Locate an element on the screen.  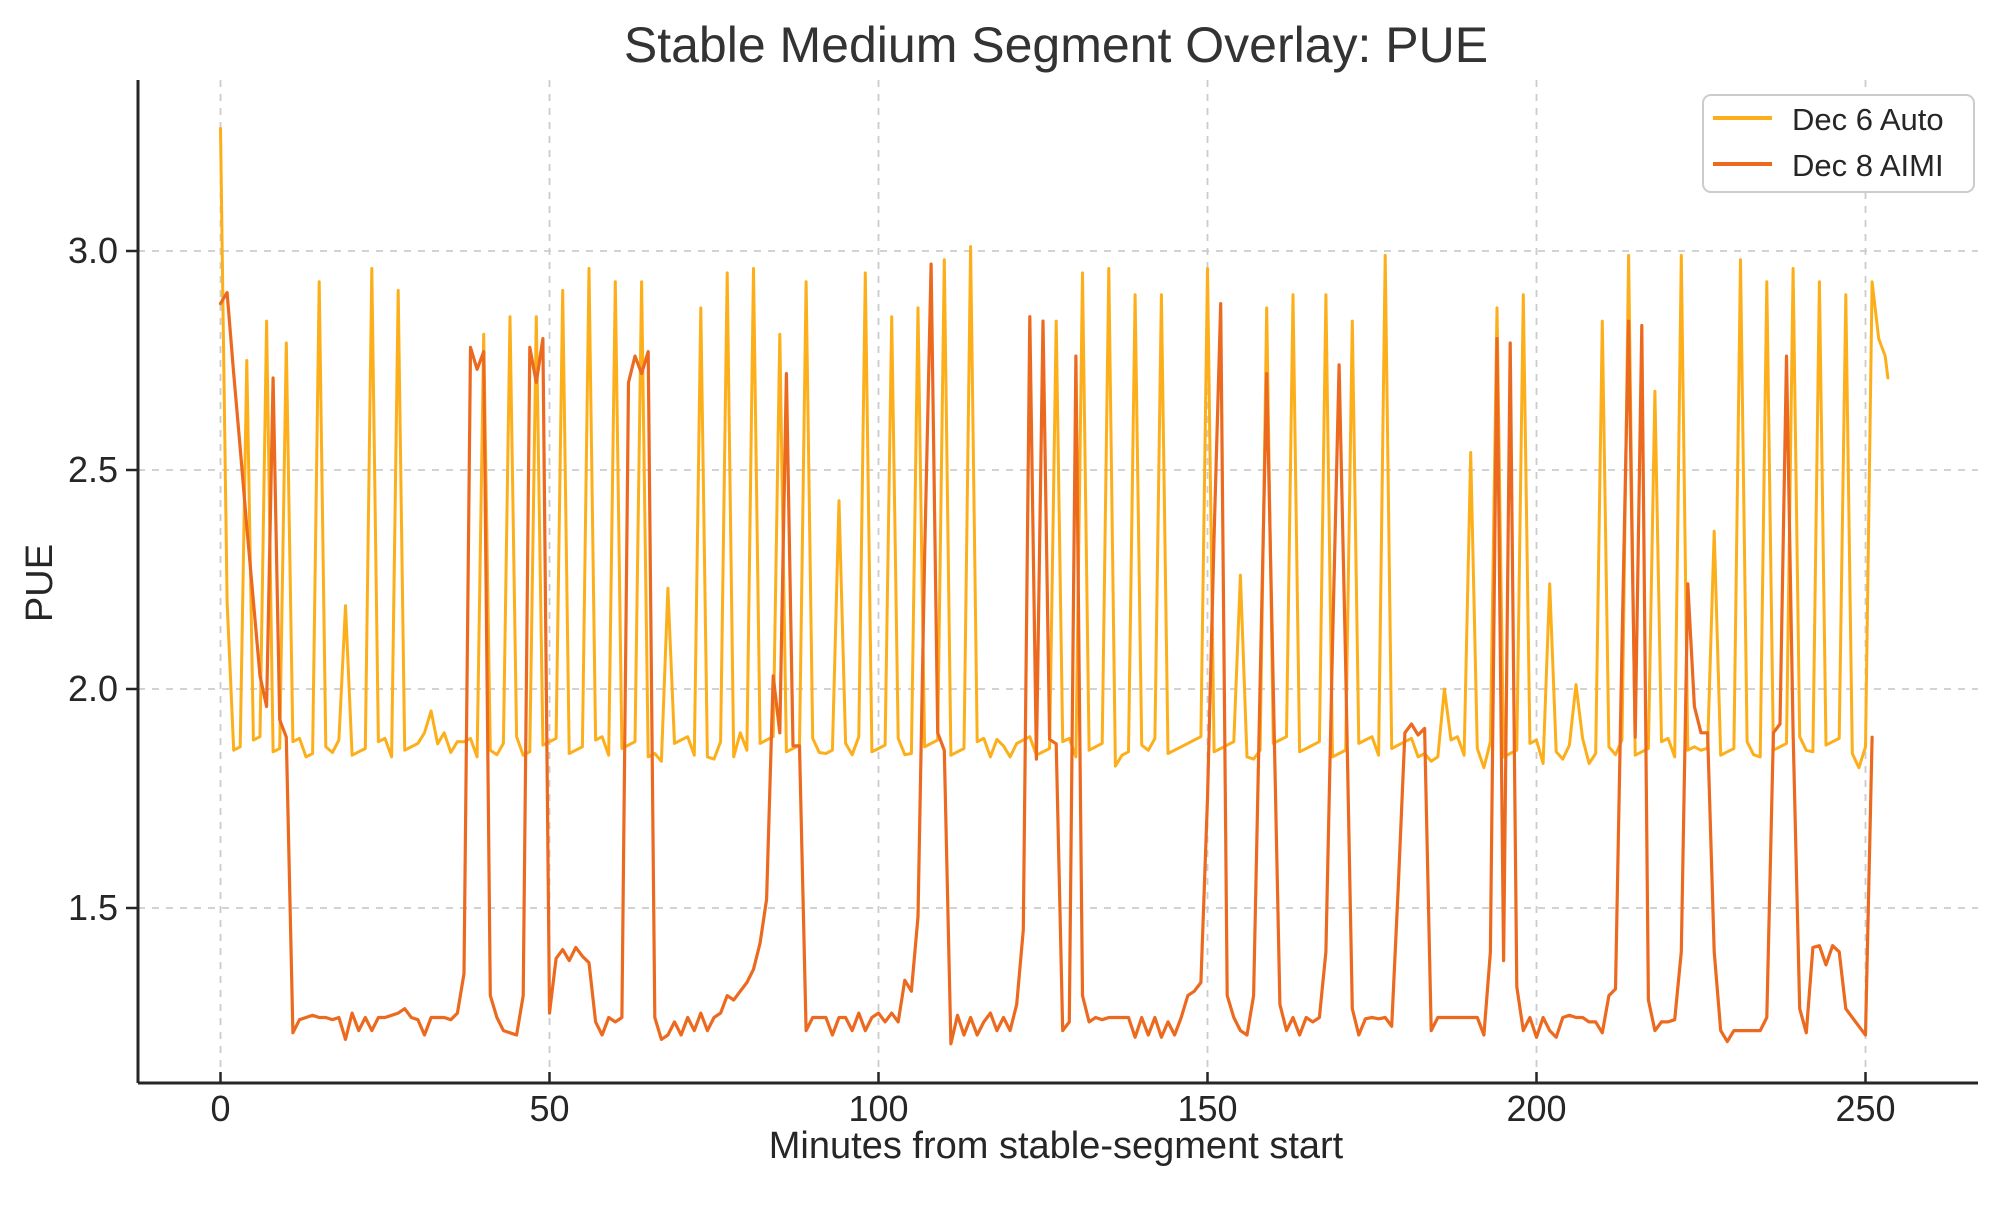
svg-text: 2.0 is located at coordinates (93, 688).